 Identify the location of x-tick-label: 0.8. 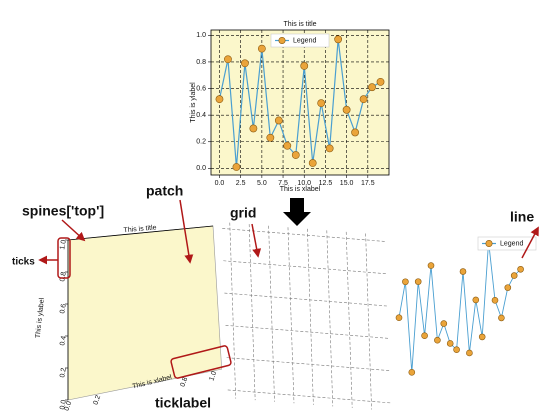
(184, 382).